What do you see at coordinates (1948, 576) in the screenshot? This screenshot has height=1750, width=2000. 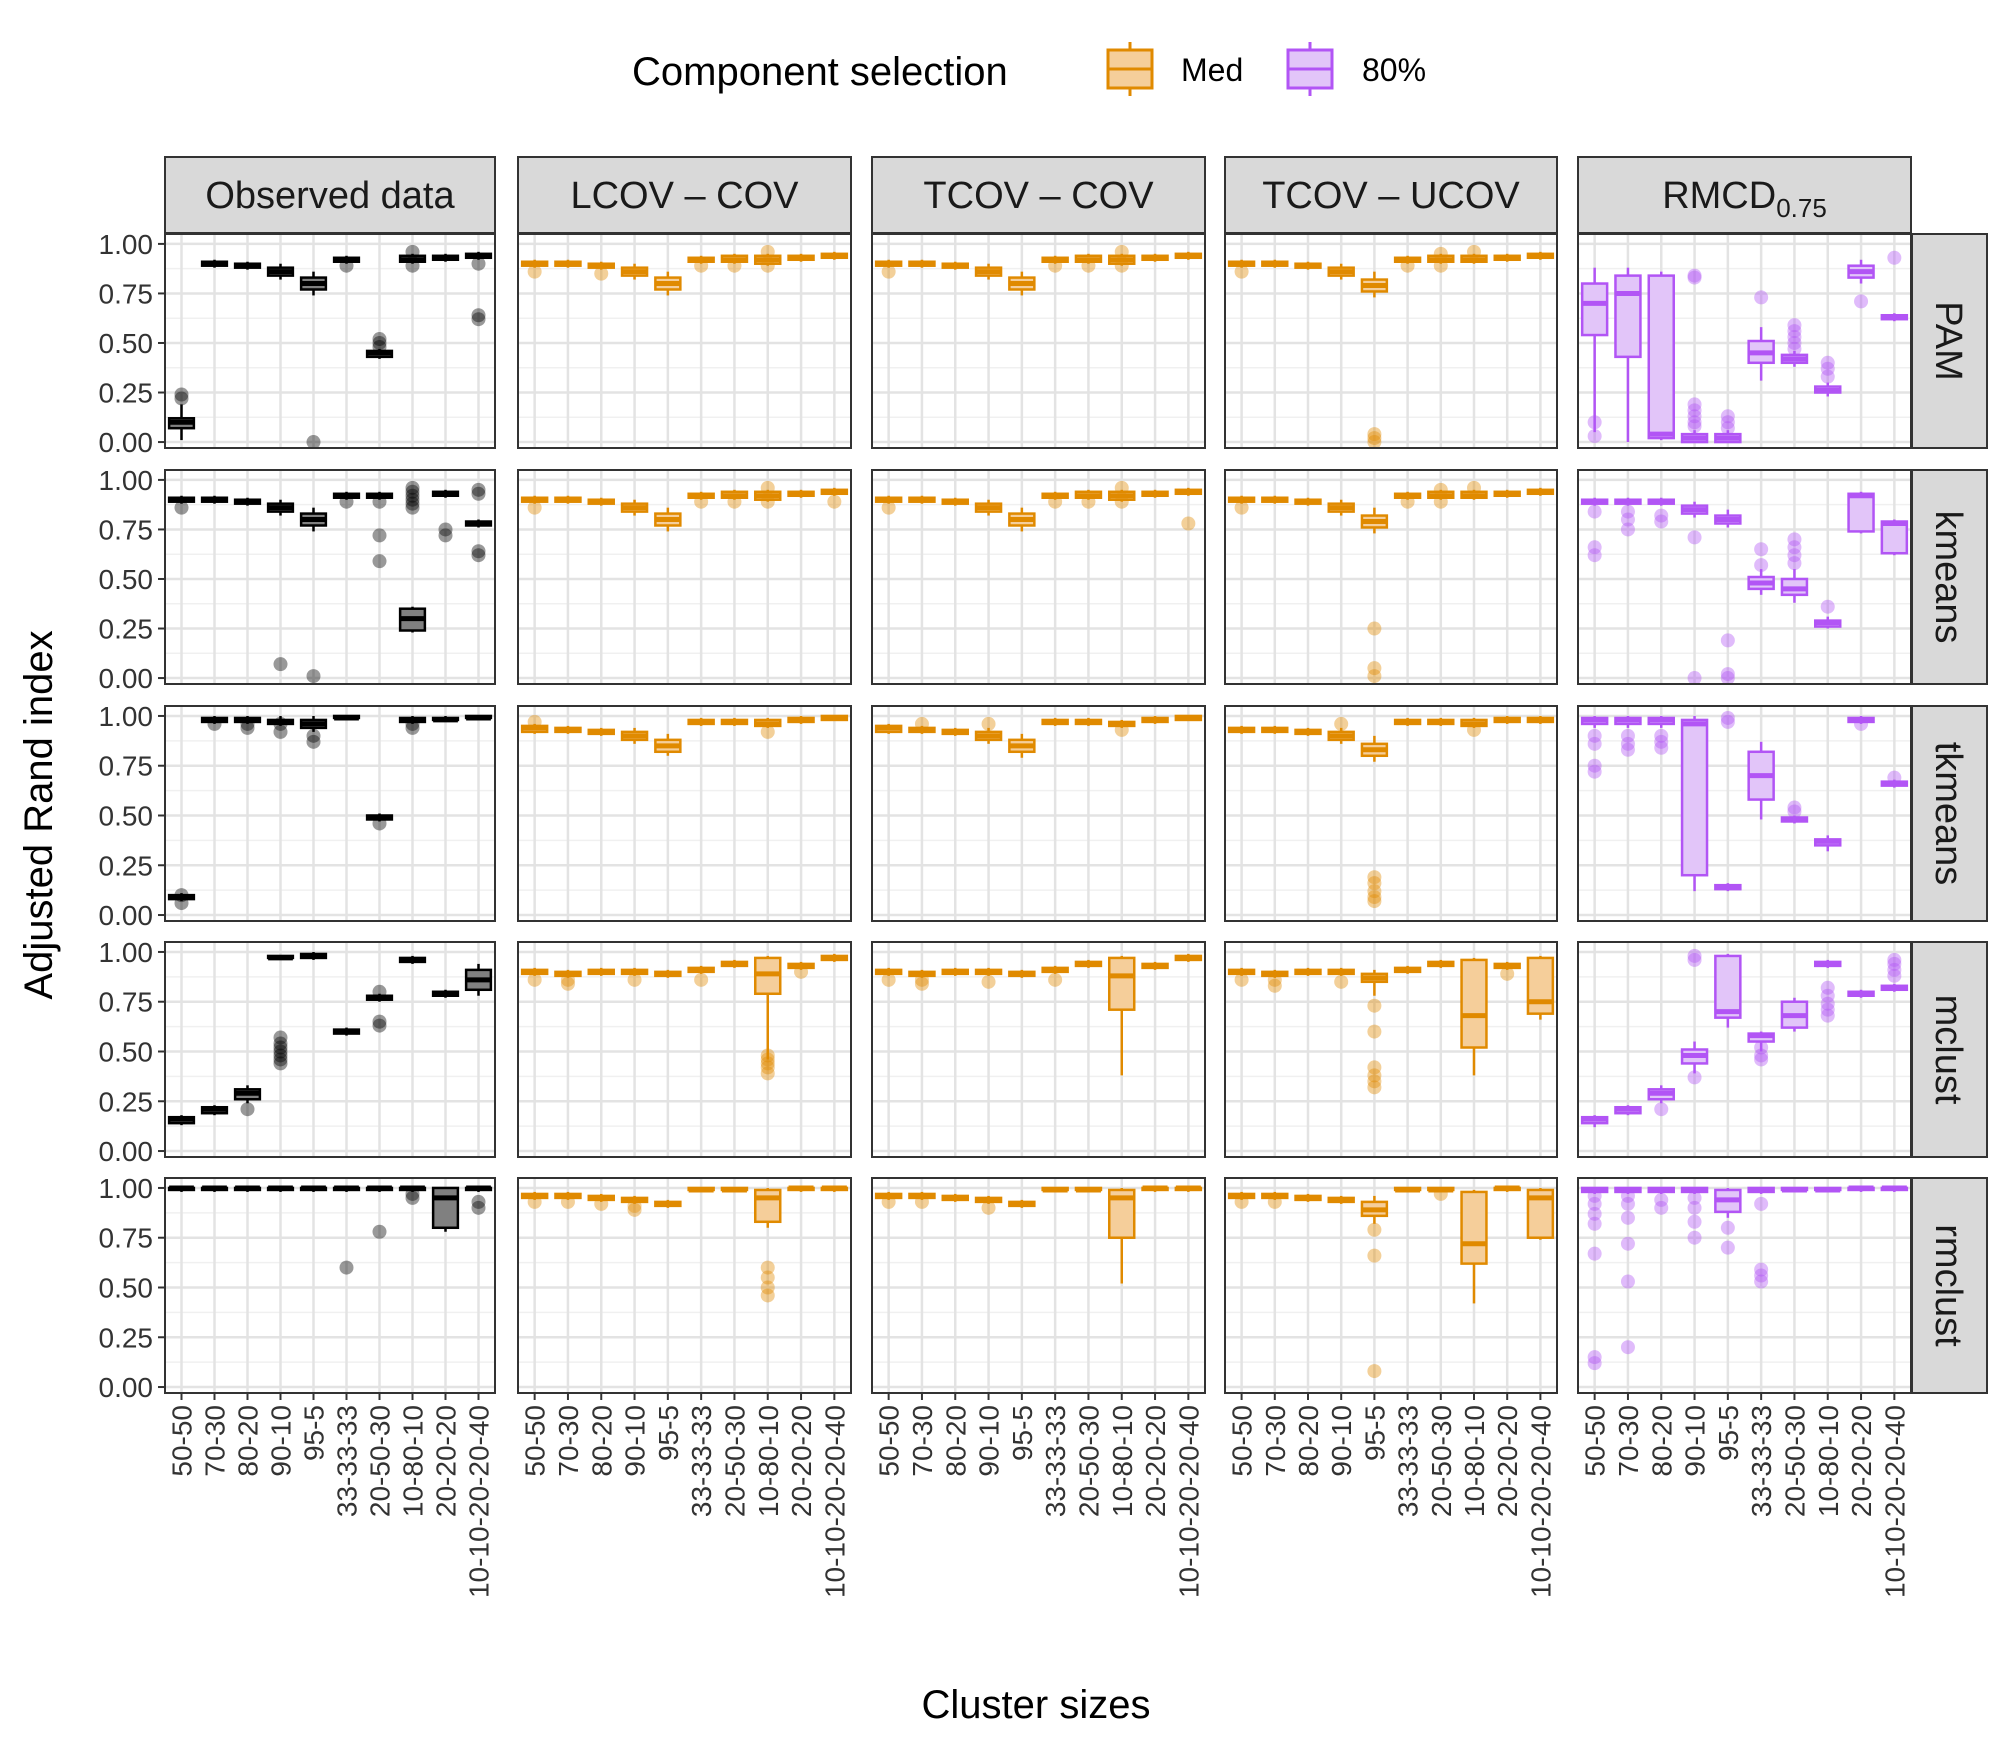 I see `strip-row-2-label: kmeans` at bounding box center [1948, 576].